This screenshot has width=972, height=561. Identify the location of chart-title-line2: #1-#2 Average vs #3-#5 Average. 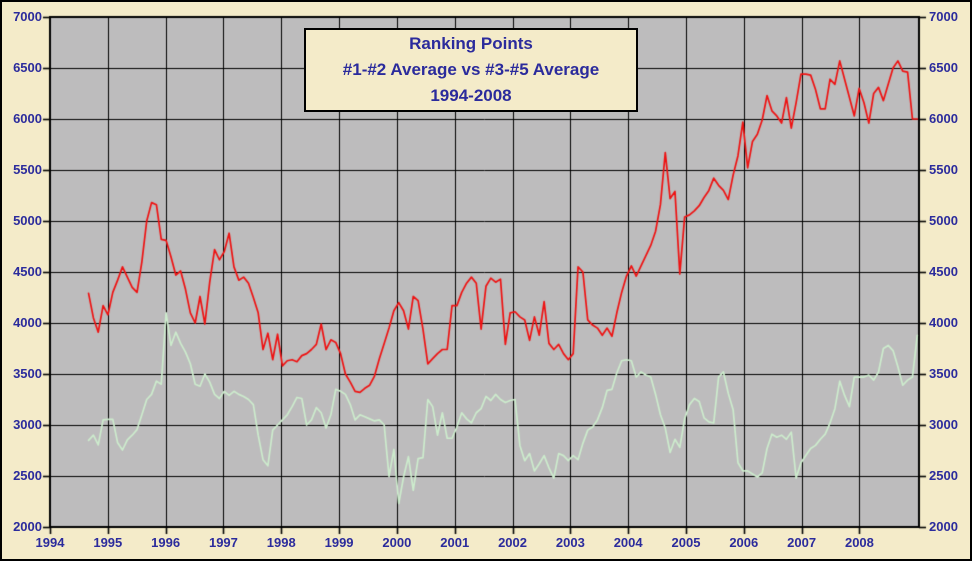
(471, 69).